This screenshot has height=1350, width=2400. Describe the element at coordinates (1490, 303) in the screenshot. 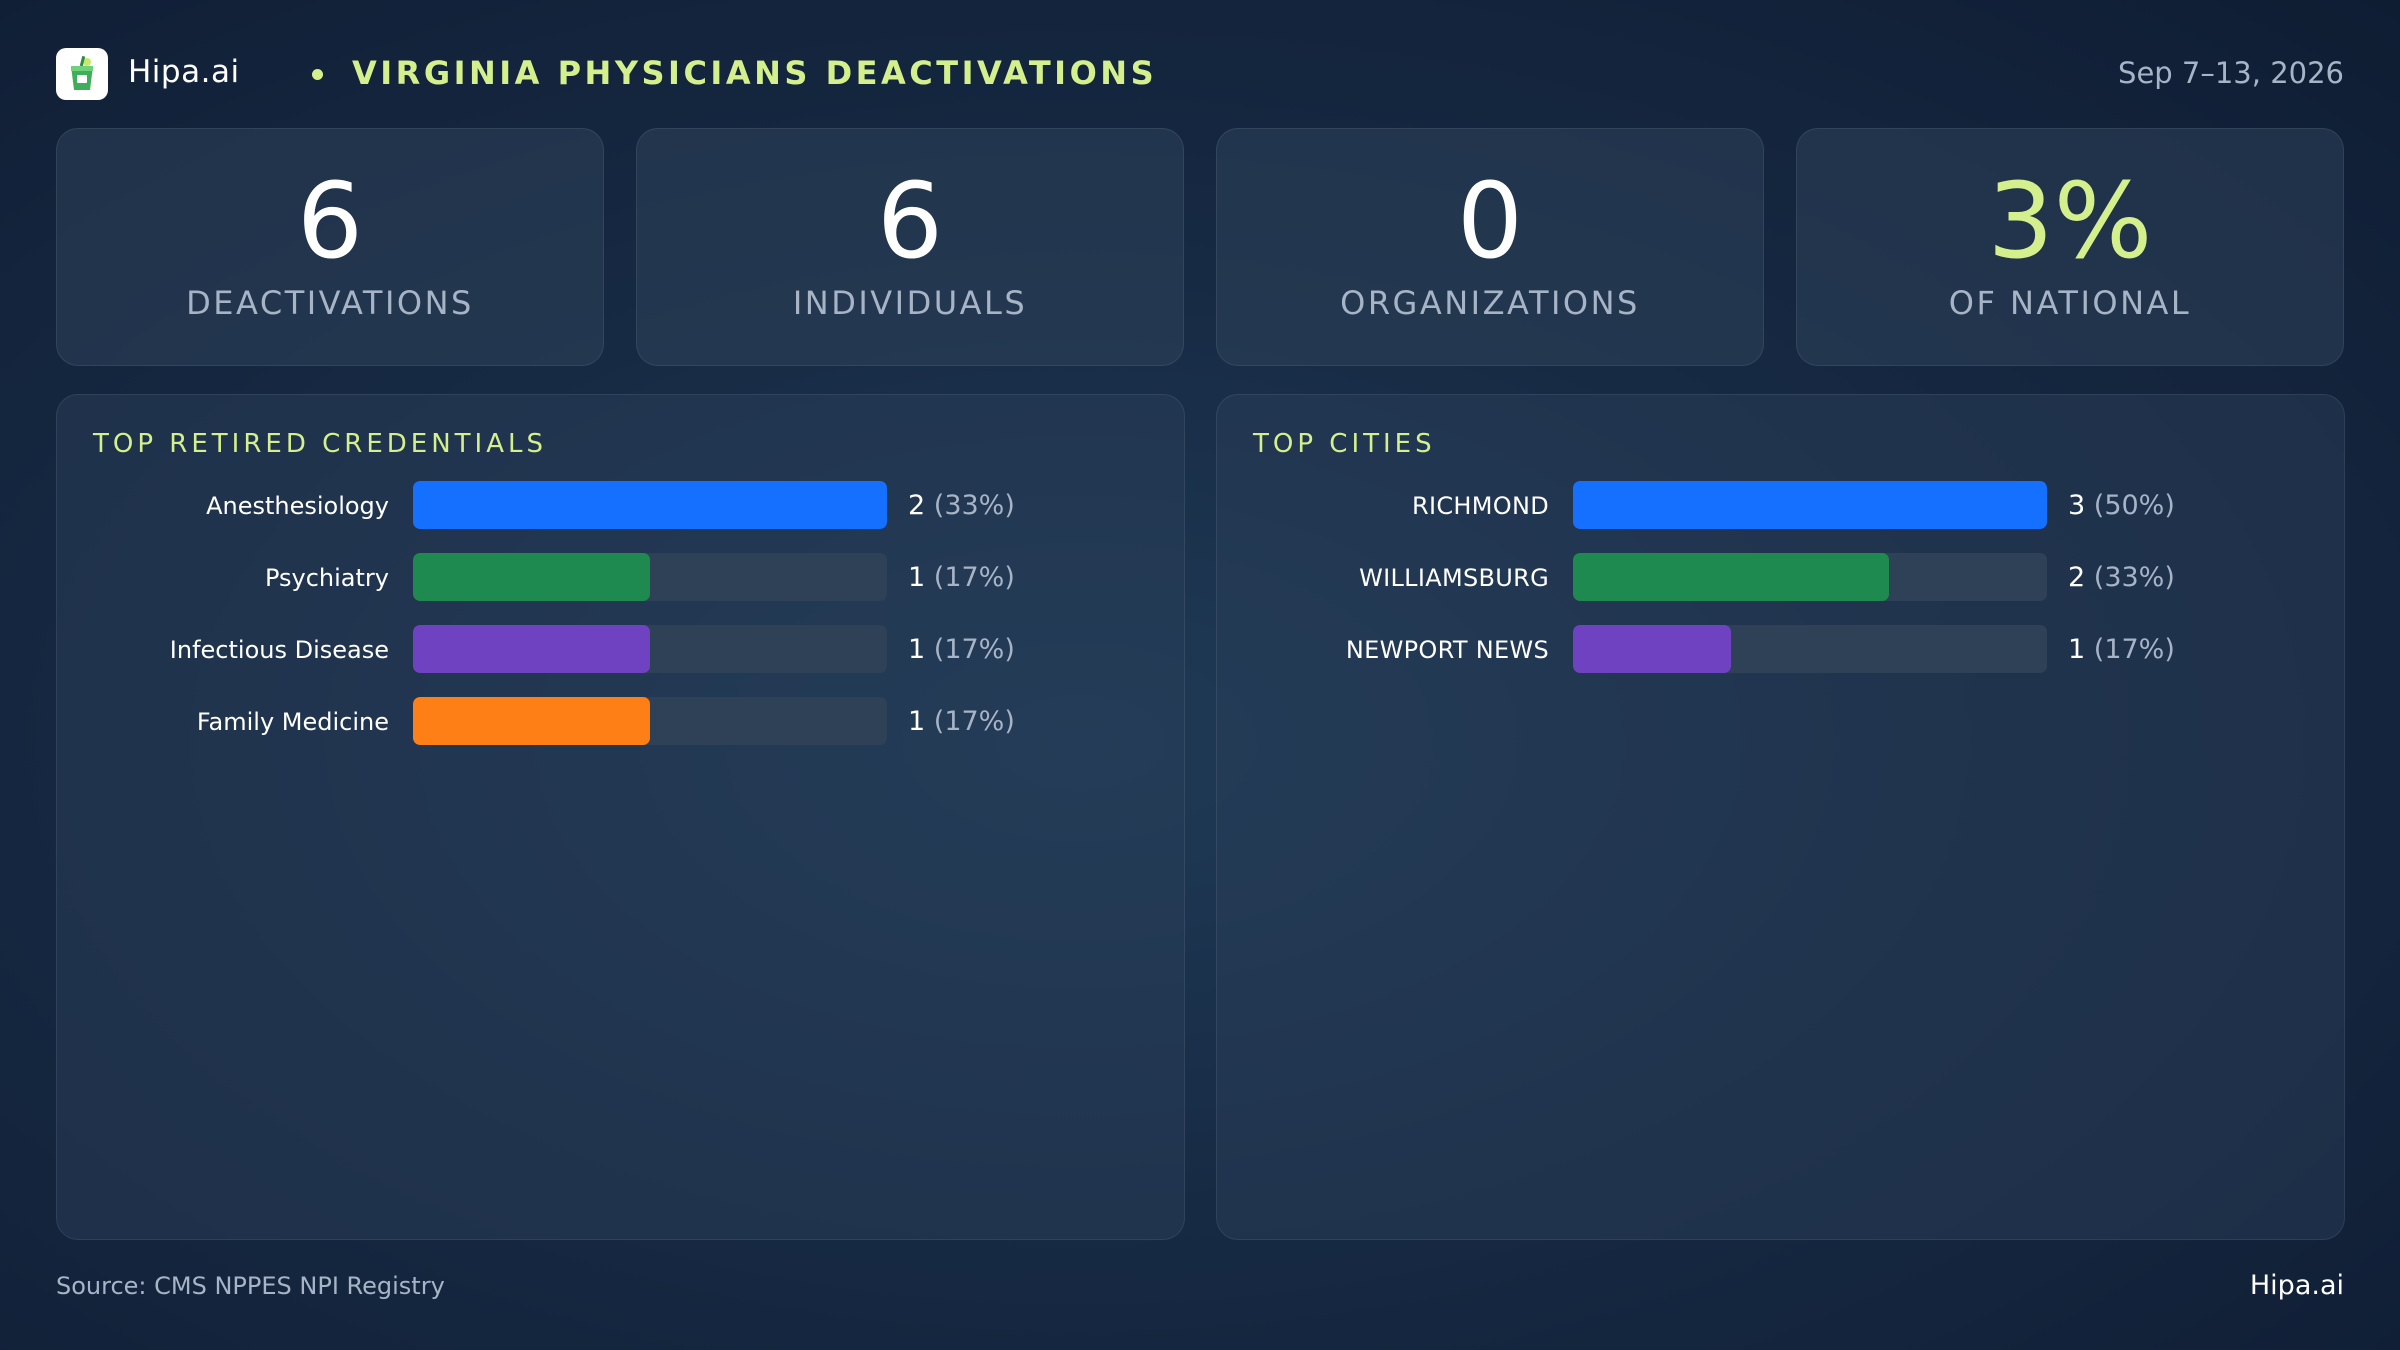

I see `kpi-label: ORGANIZATIONS` at that location.